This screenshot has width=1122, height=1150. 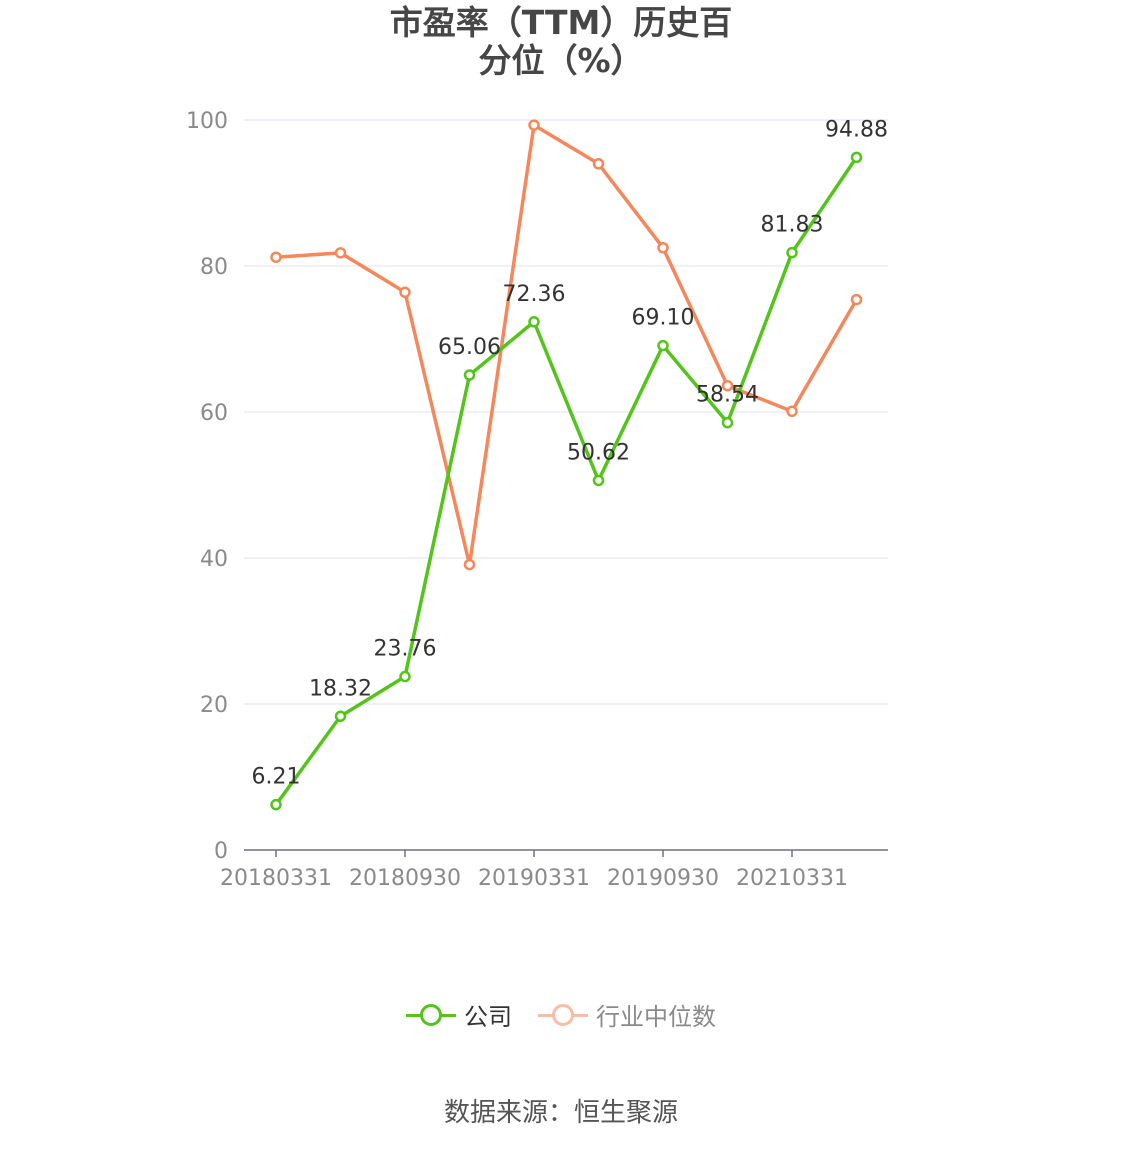 I want to click on chart-title-line-1: 市盈率（TTM）历史百, so click(x=561, y=22).